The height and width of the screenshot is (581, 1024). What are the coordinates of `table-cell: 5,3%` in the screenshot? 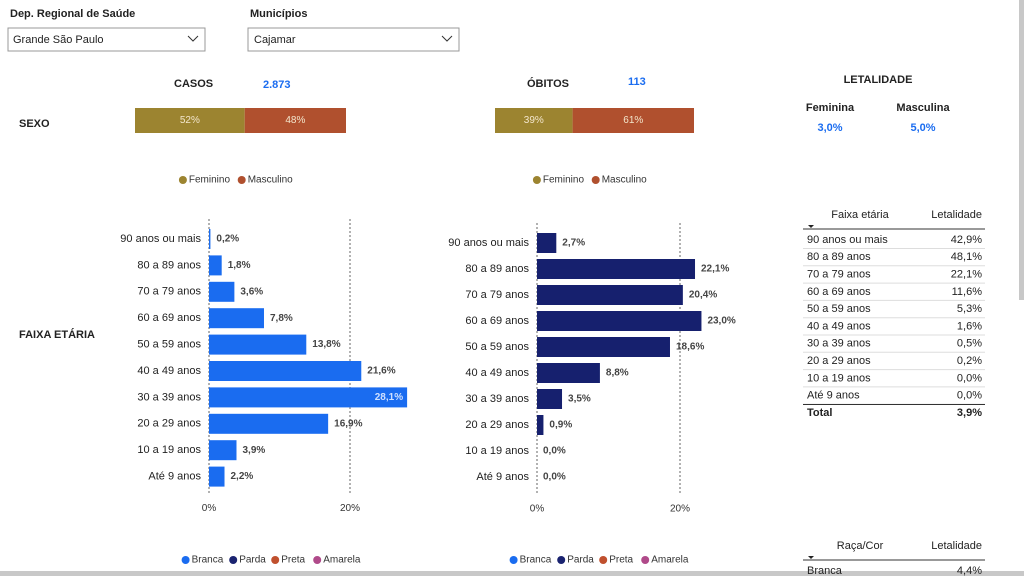 It's located at (969, 309).